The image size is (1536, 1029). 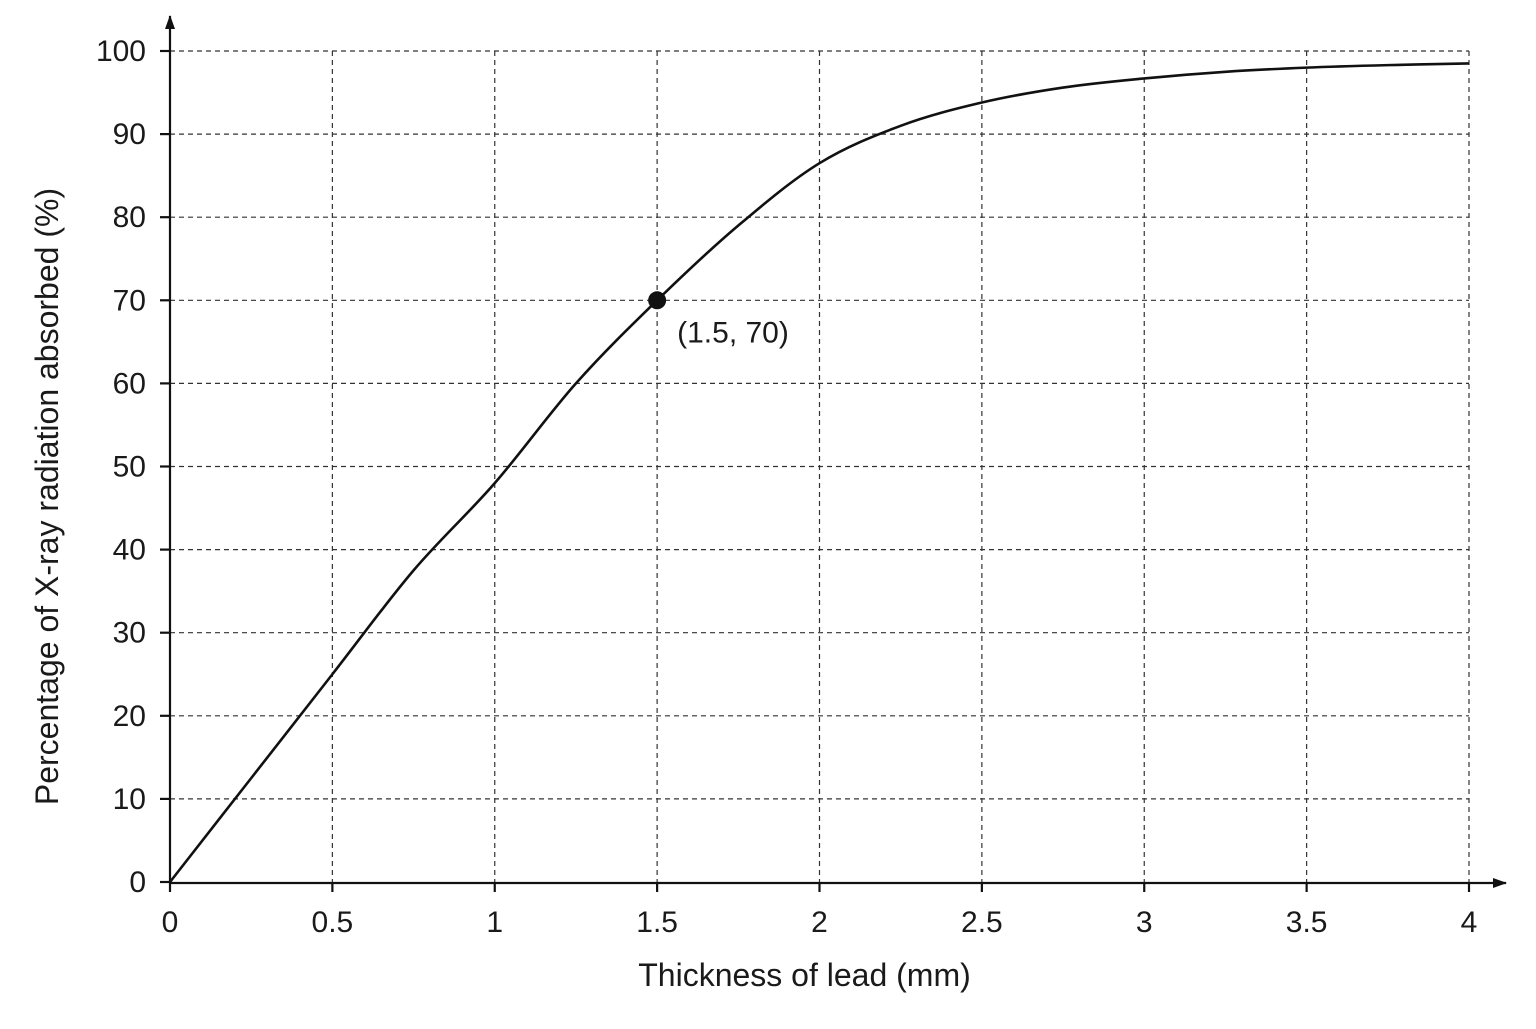 What do you see at coordinates (129, 467) in the screenshot?
I see `y-tick-label: 50` at bounding box center [129, 467].